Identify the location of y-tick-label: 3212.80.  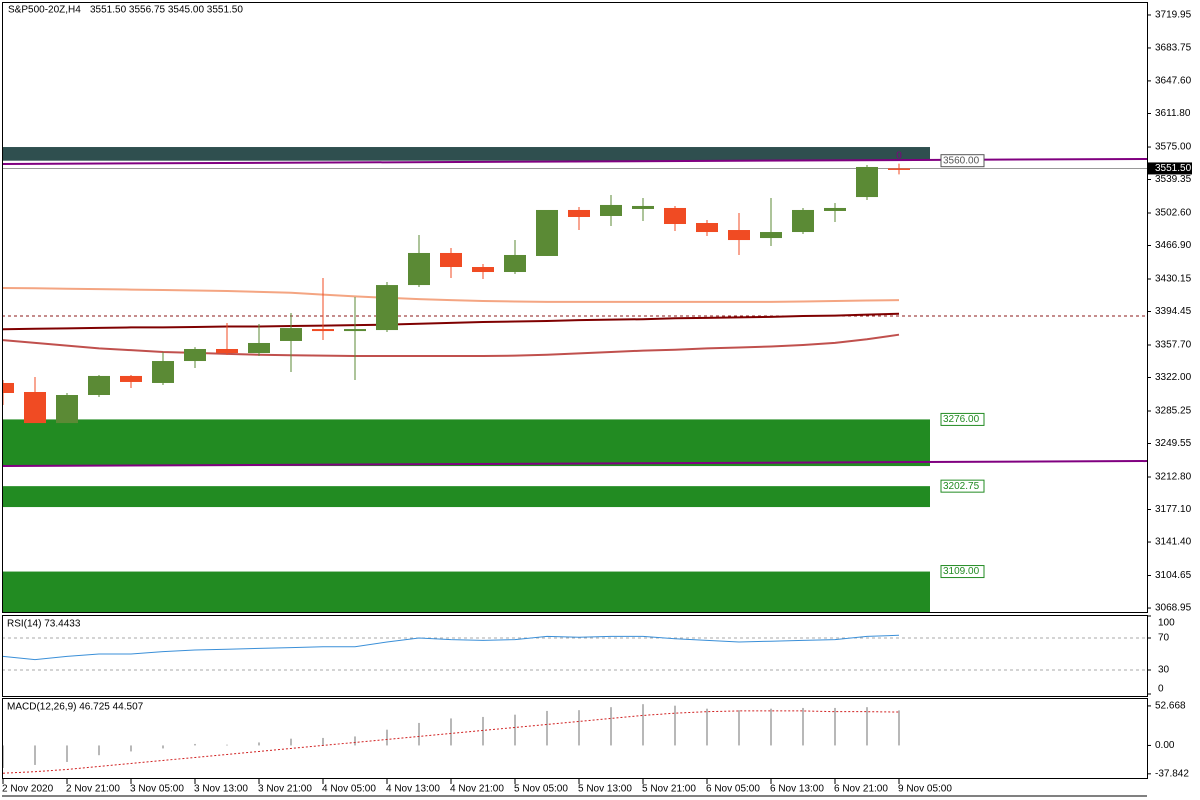
(1173, 477).